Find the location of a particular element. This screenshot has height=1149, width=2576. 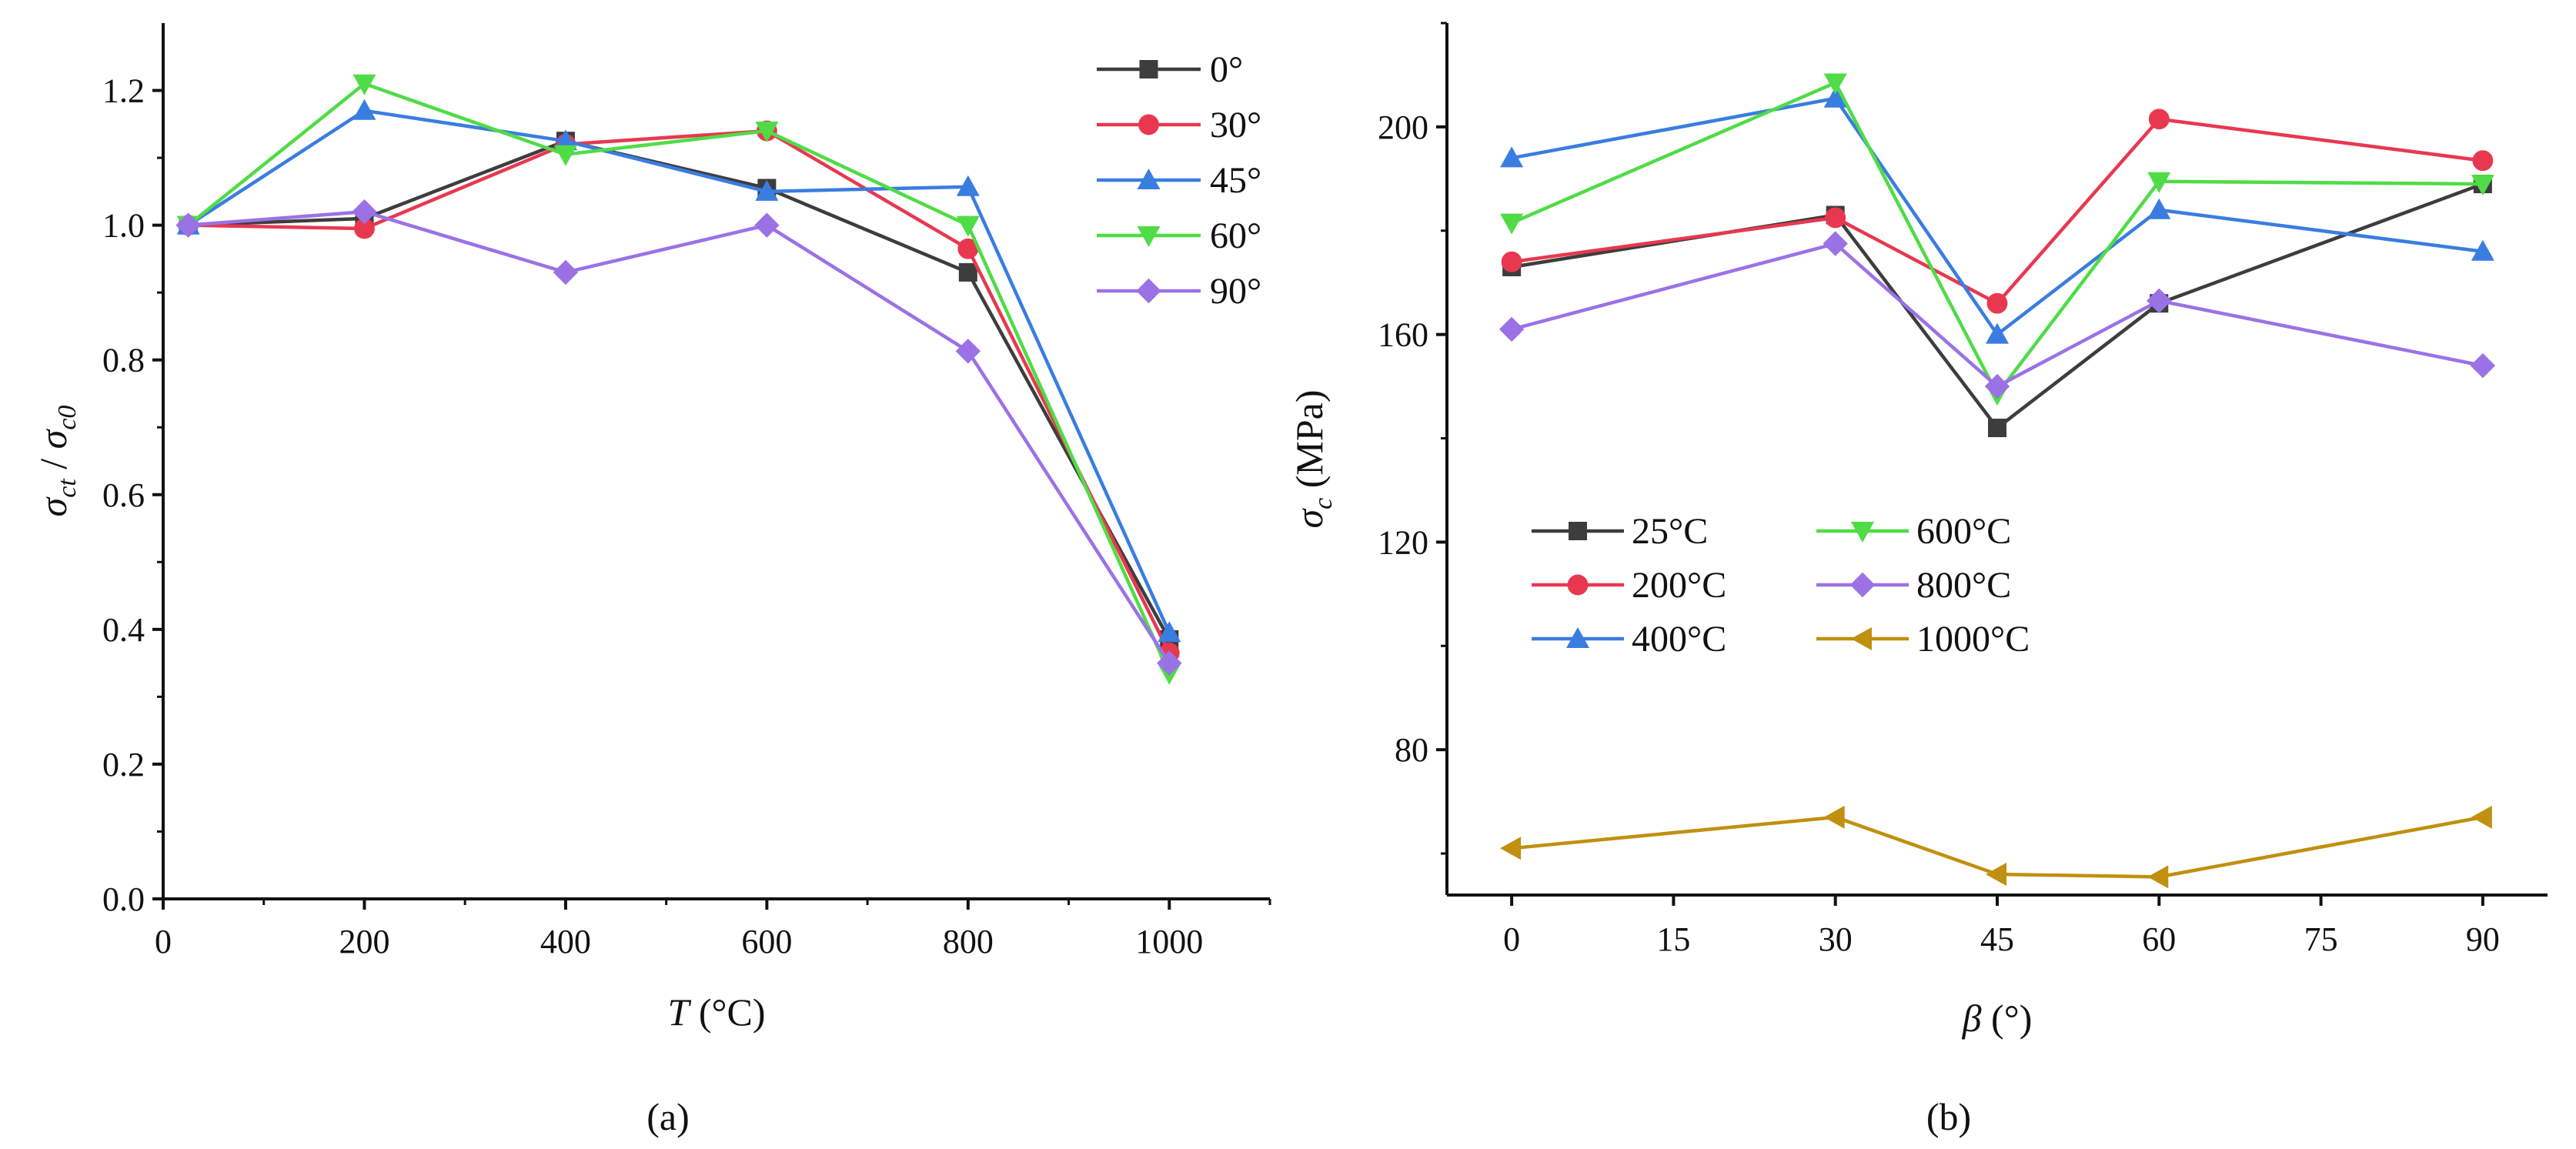

panel-a-y-axis-num-symbol: σ is located at coordinates (53, 506).